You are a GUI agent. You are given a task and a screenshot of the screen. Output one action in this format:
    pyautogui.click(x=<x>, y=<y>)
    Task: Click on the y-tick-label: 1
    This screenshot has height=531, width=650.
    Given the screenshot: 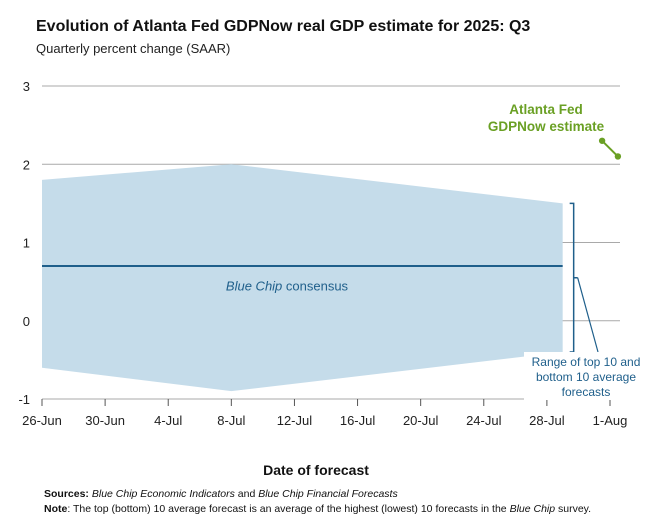 What is the action you would take?
    pyautogui.click(x=26, y=243)
    